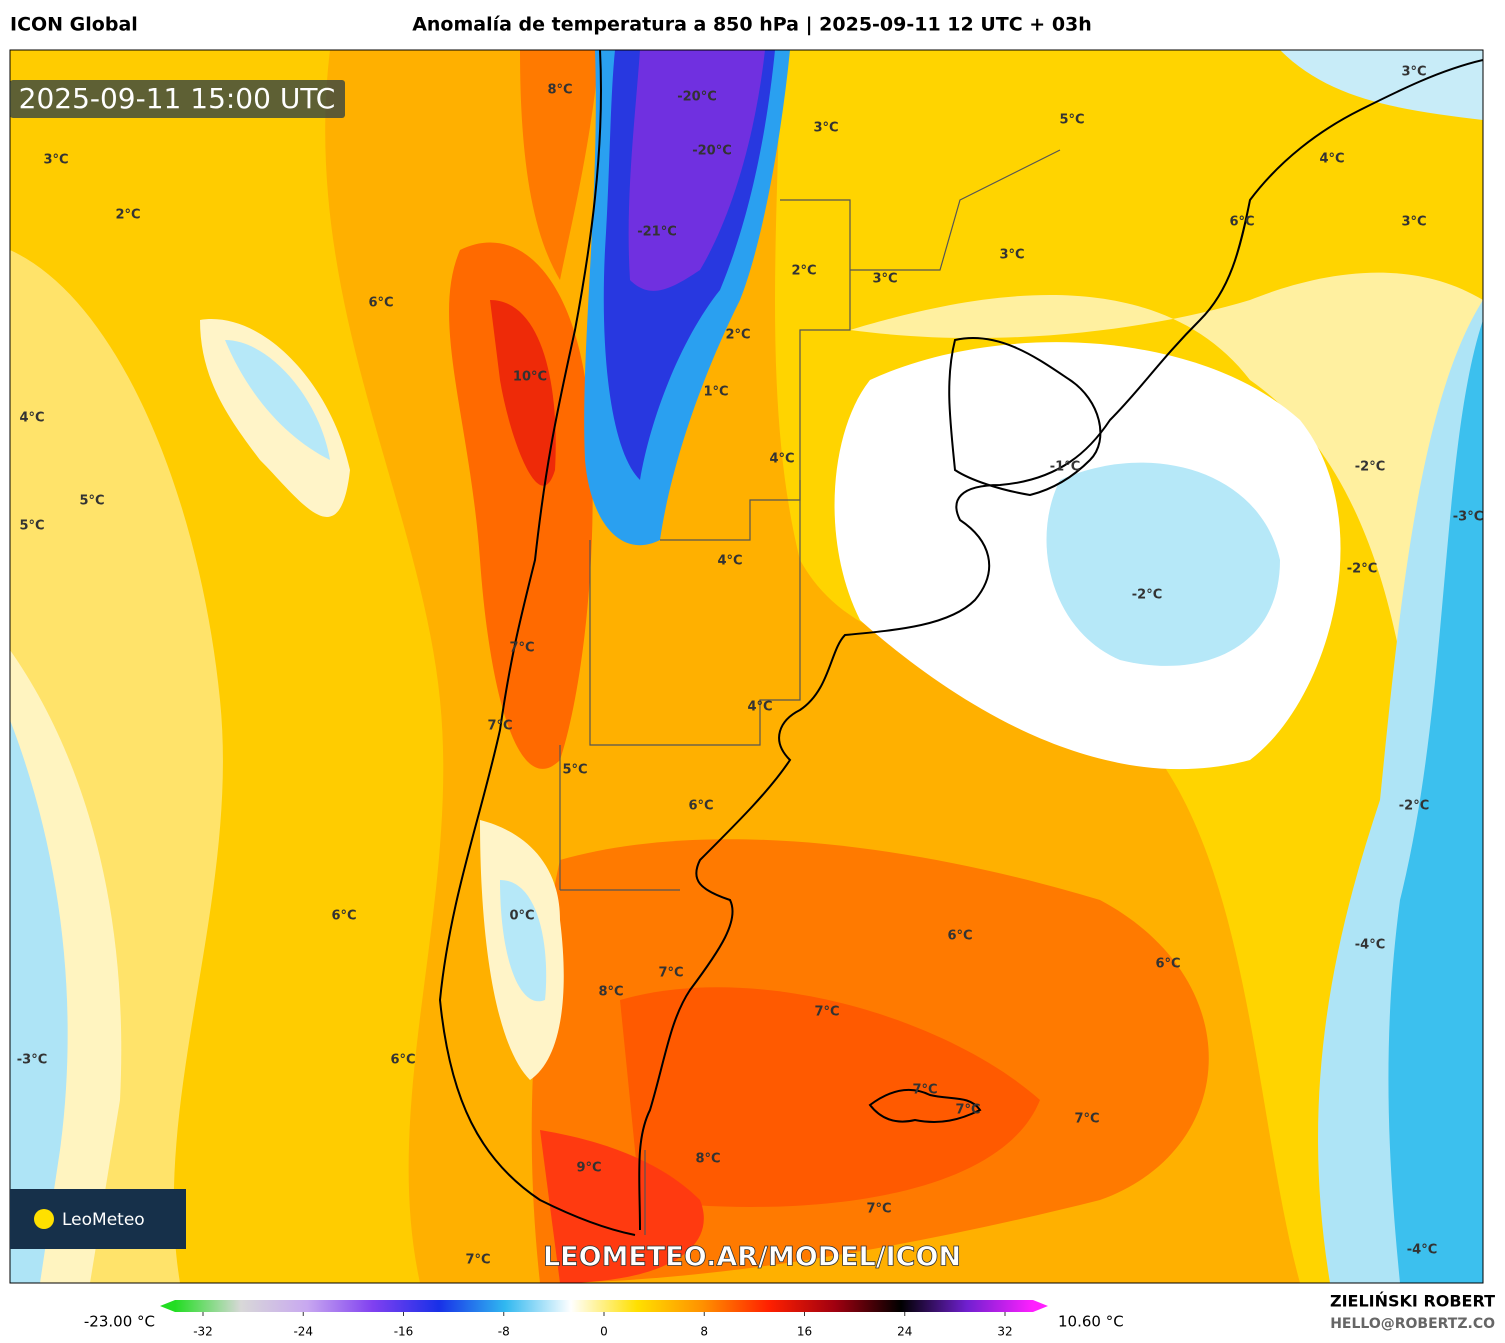 This screenshot has width=1505, height=1343. Describe the element at coordinates (74, 25) in the screenshot. I see `model-name: ICON Global` at that location.